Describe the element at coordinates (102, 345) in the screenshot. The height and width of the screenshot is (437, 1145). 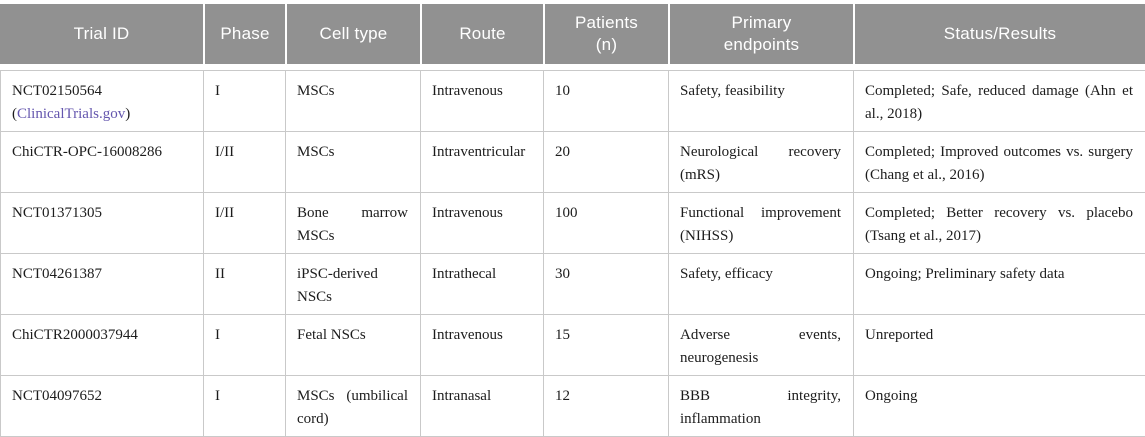
I see `cell-trial-id: ChiCTR2000037944` at that location.